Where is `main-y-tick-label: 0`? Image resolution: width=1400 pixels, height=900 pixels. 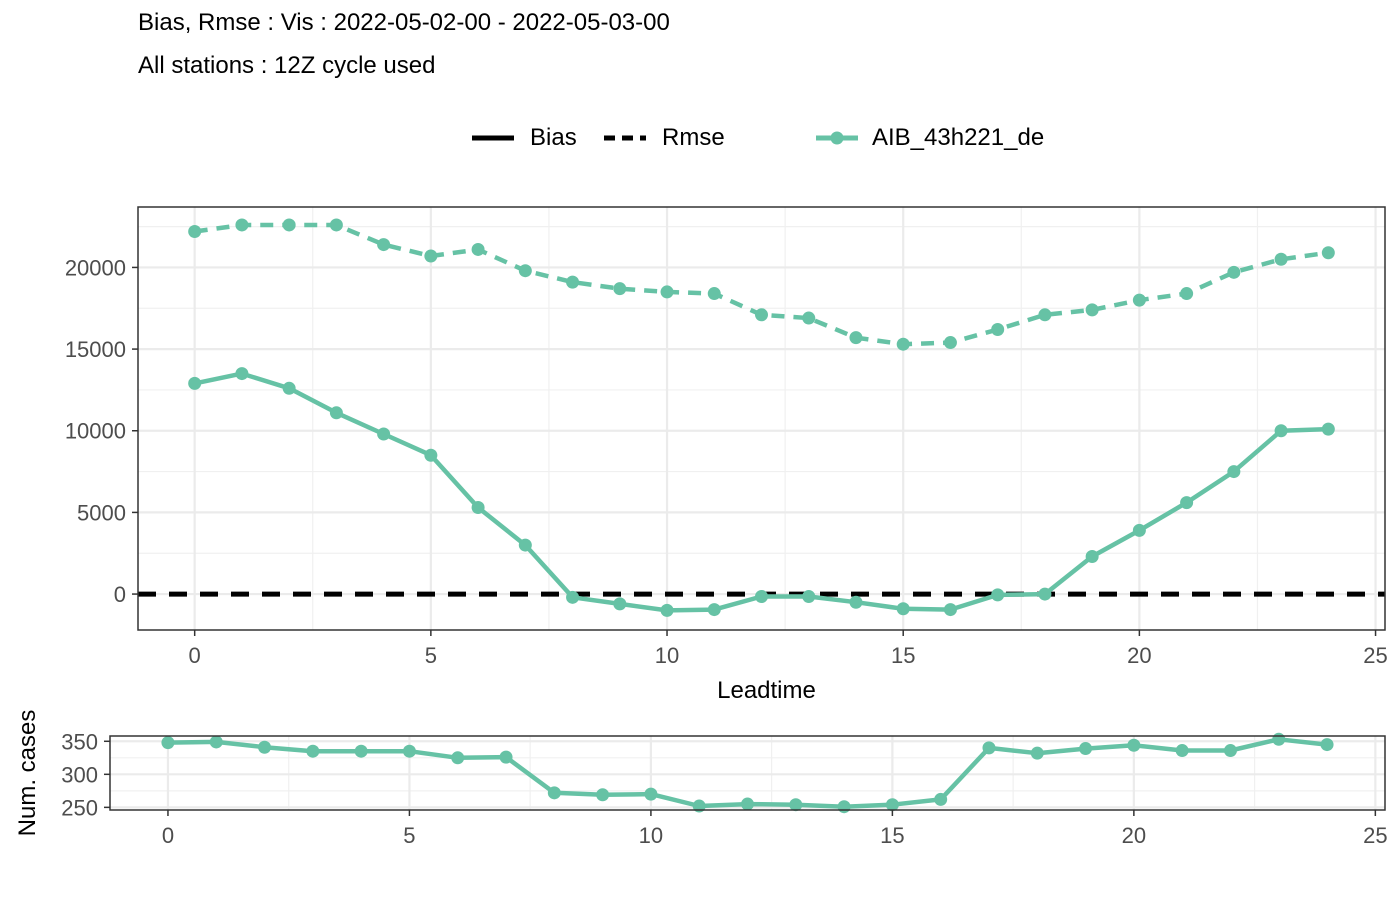
main-y-tick-label: 0 is located at coordinates (120, 594).